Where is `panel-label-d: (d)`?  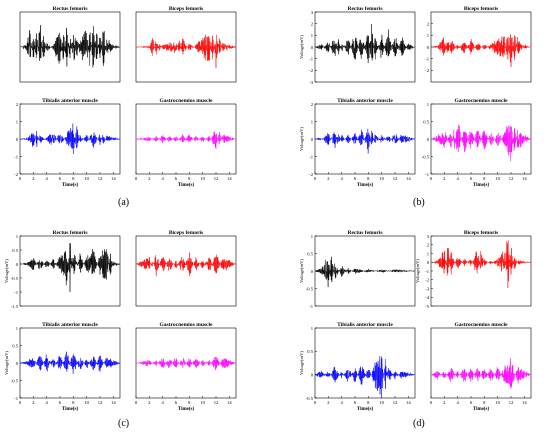 panel-label-d: (d) is located at coordinates (419, 423).